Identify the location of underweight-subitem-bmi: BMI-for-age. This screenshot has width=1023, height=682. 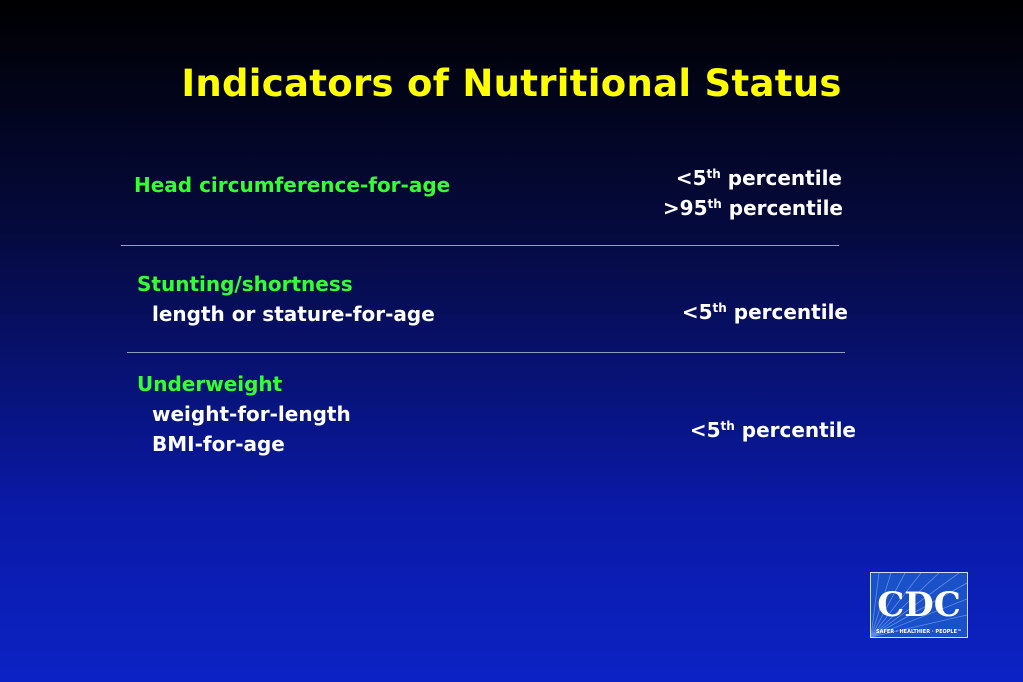
(218, 444).